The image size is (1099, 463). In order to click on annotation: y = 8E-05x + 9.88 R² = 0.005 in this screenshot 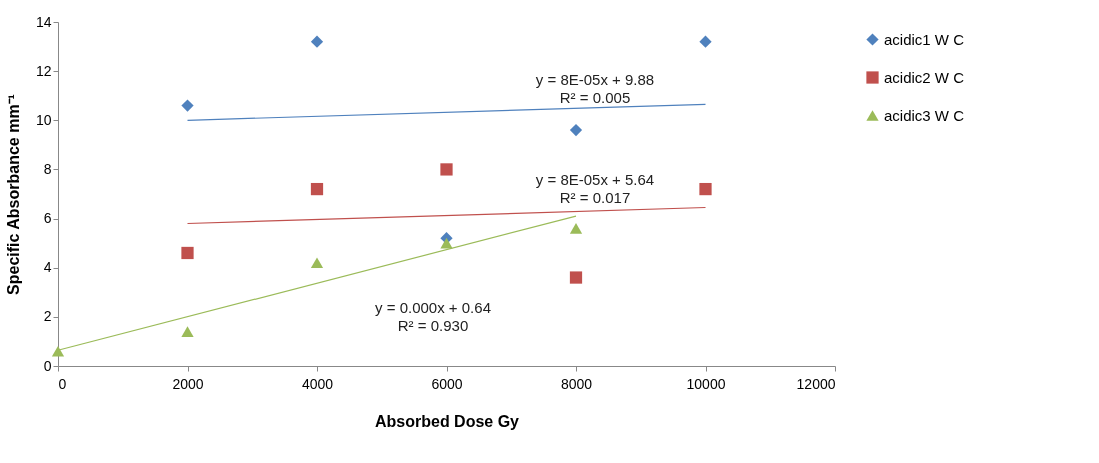, I will do `click(595, 88)`.